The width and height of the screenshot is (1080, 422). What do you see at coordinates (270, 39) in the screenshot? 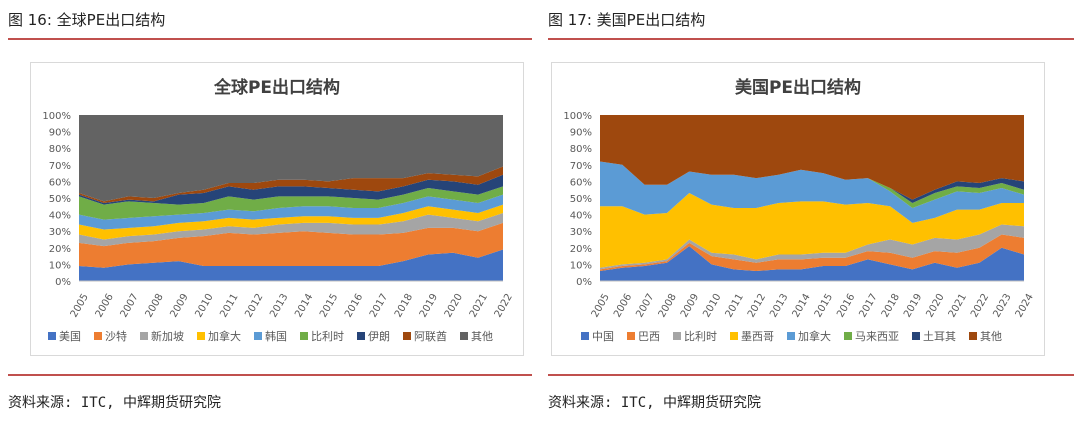
I see `title-divider-left` at bounding box center [270, 39].